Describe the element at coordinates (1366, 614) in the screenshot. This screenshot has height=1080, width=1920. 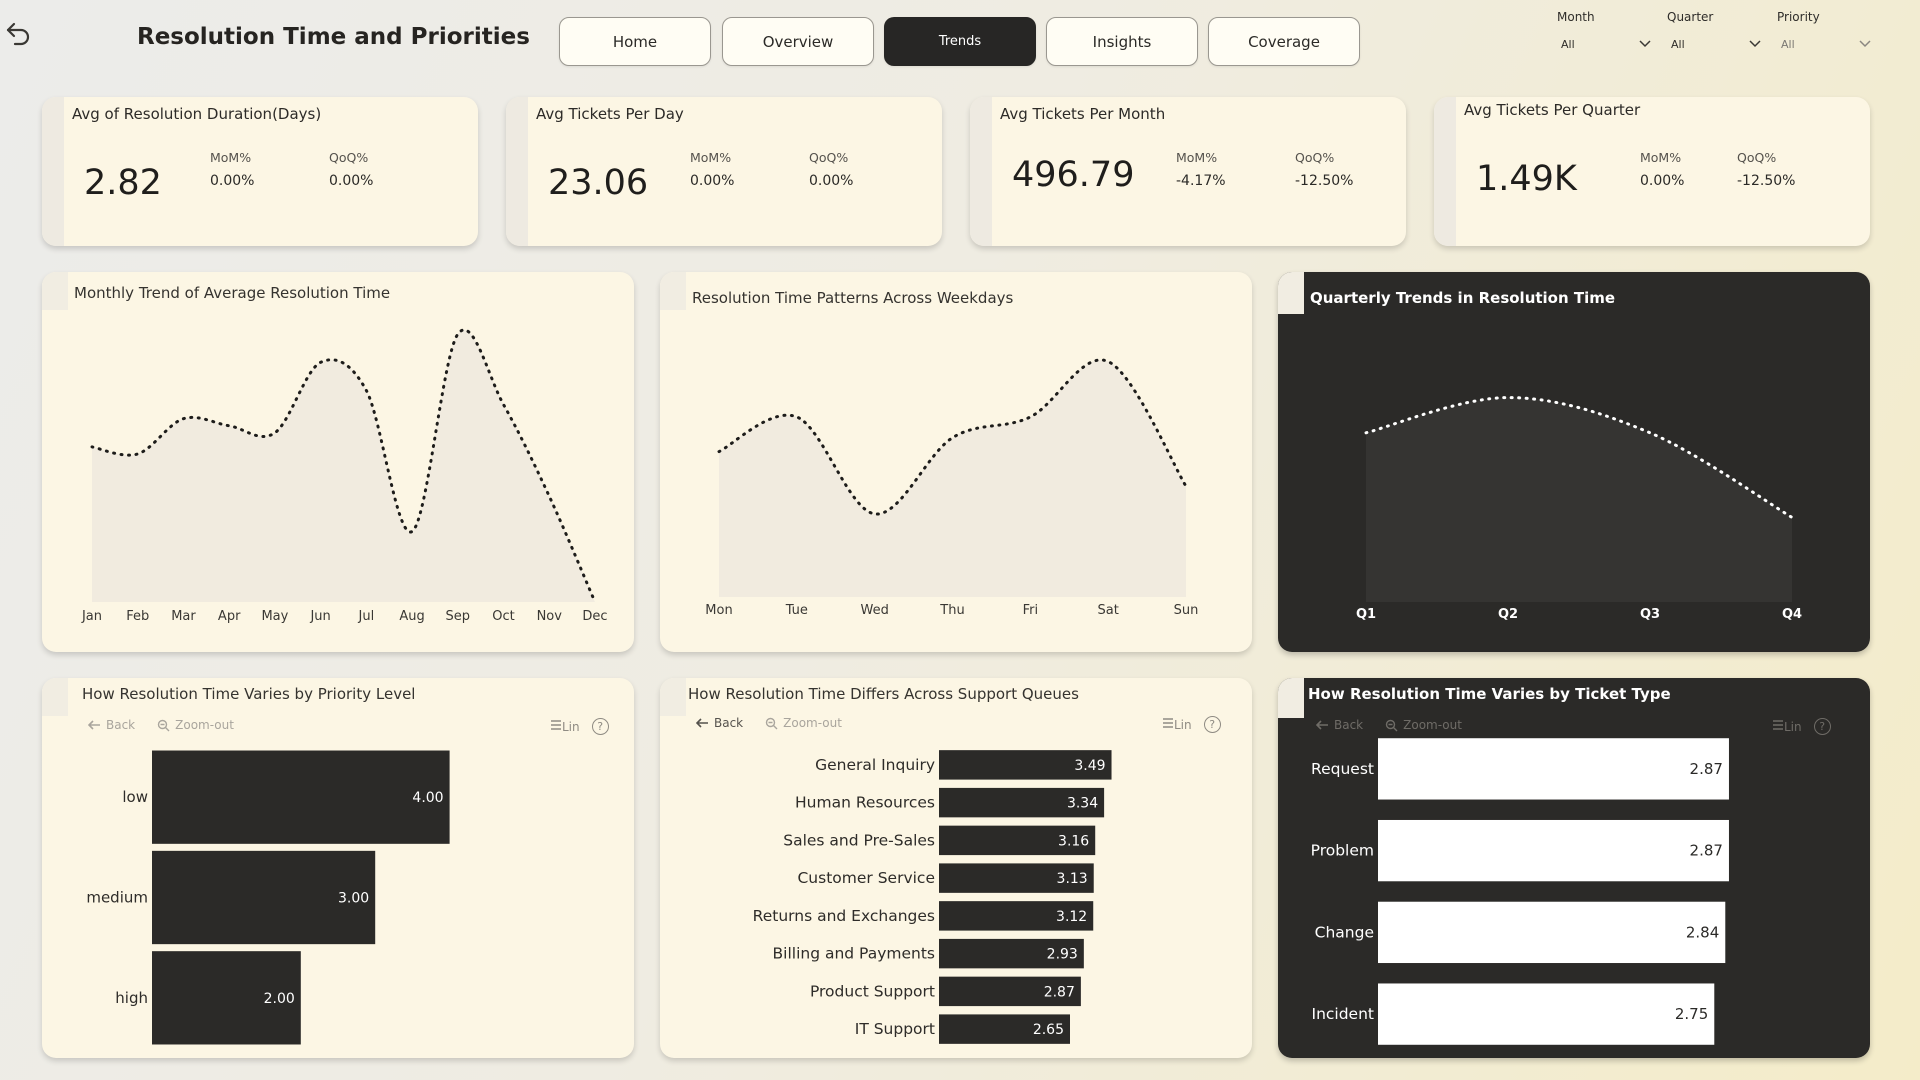
I see `x-tick-label: Q1` at that location.